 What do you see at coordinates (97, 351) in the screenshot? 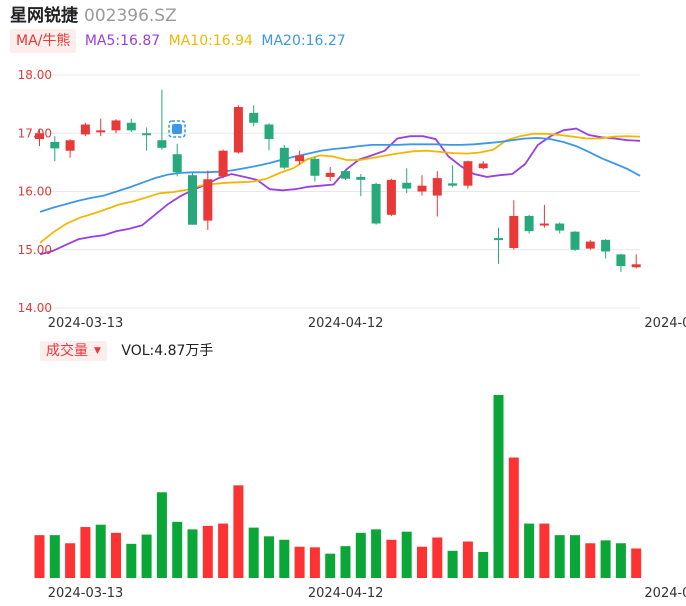
I see `caret-down-icon: ▼` at bounding box center [97, 351].